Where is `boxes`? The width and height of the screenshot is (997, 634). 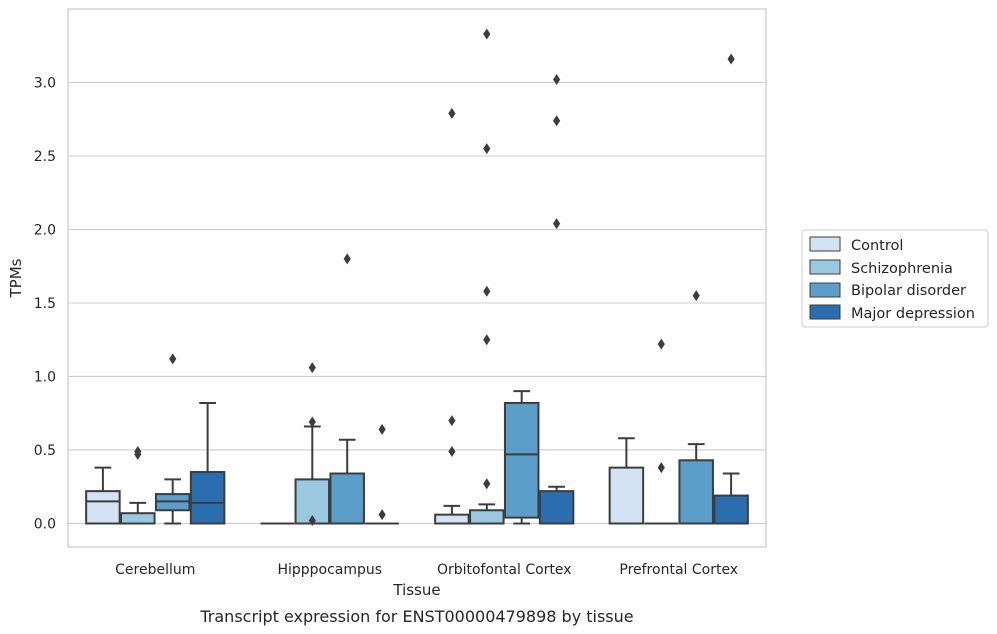 boxes is located at coordinates (417, 457).